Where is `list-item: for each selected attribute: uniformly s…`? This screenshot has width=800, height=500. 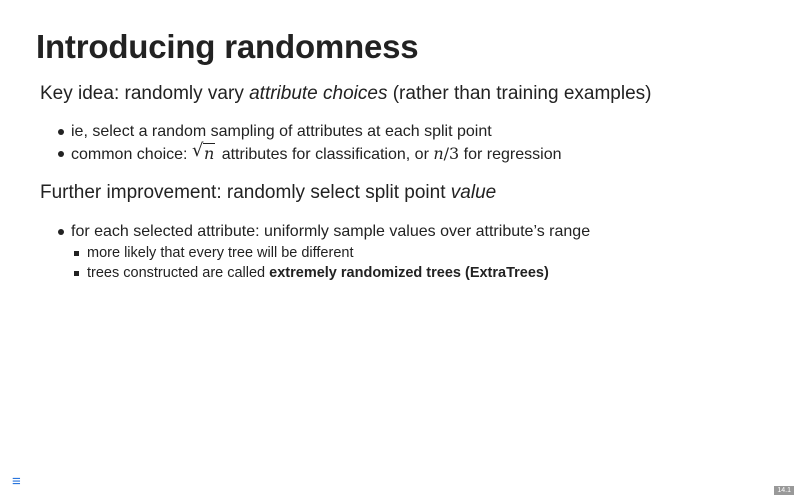
list-item: for each selected attribute: uniformly s… is located at coordinates (322, 252).